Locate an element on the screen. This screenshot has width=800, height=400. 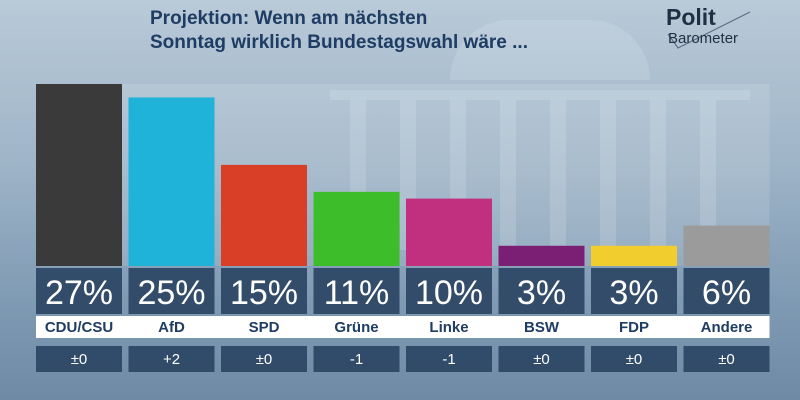
bar-andere is located at coordinates (726, 245).